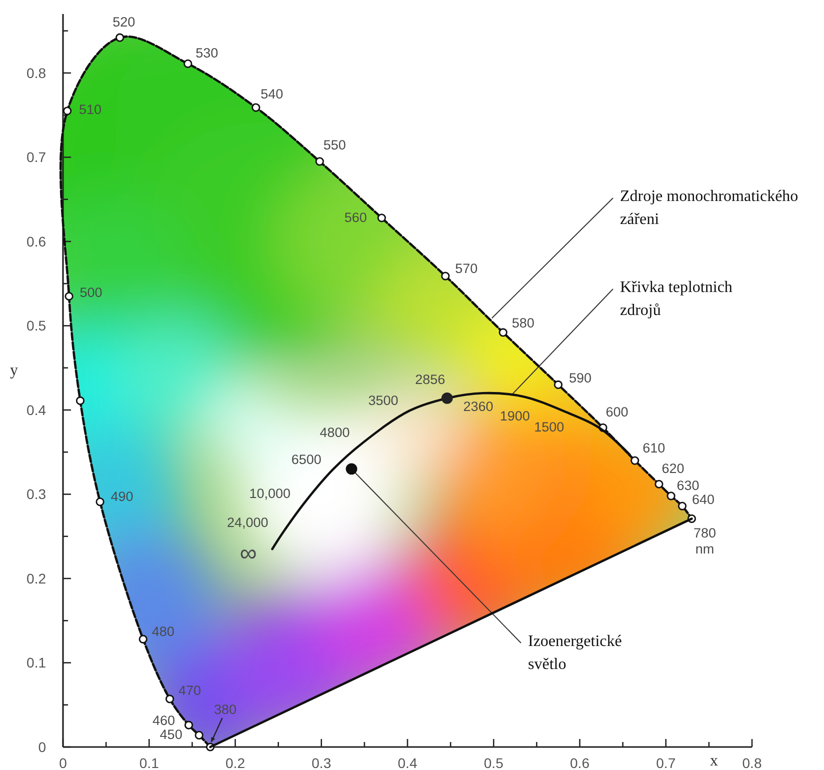 The image size is (824, 770). What do you see at coordinates (709, 208) in the screenshot?
I see `annotation: Zdroje monochromatického zářeni` at bounding box center [709, 208].